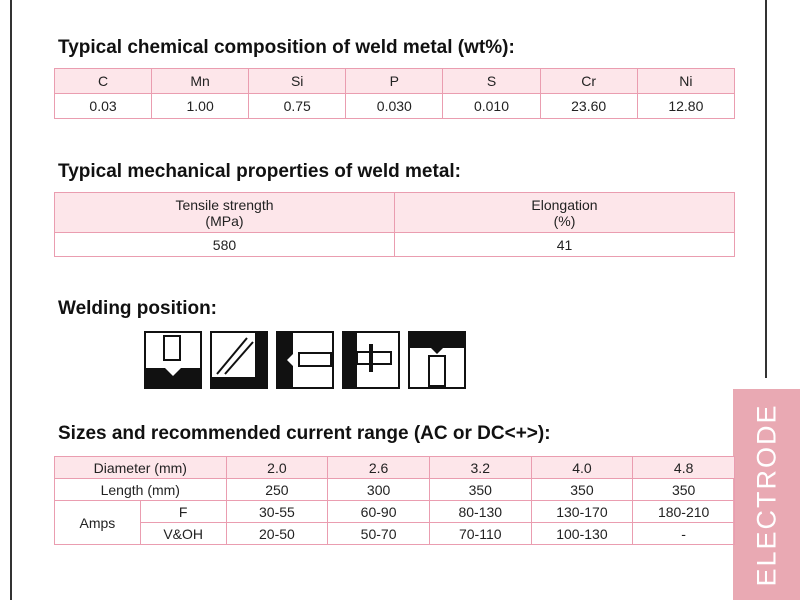 The image size is (800, 600). What do you see at coordinates (224, 244) in the screenshot?
I see `tensile-value: 580` at bounding box center [224, 244].